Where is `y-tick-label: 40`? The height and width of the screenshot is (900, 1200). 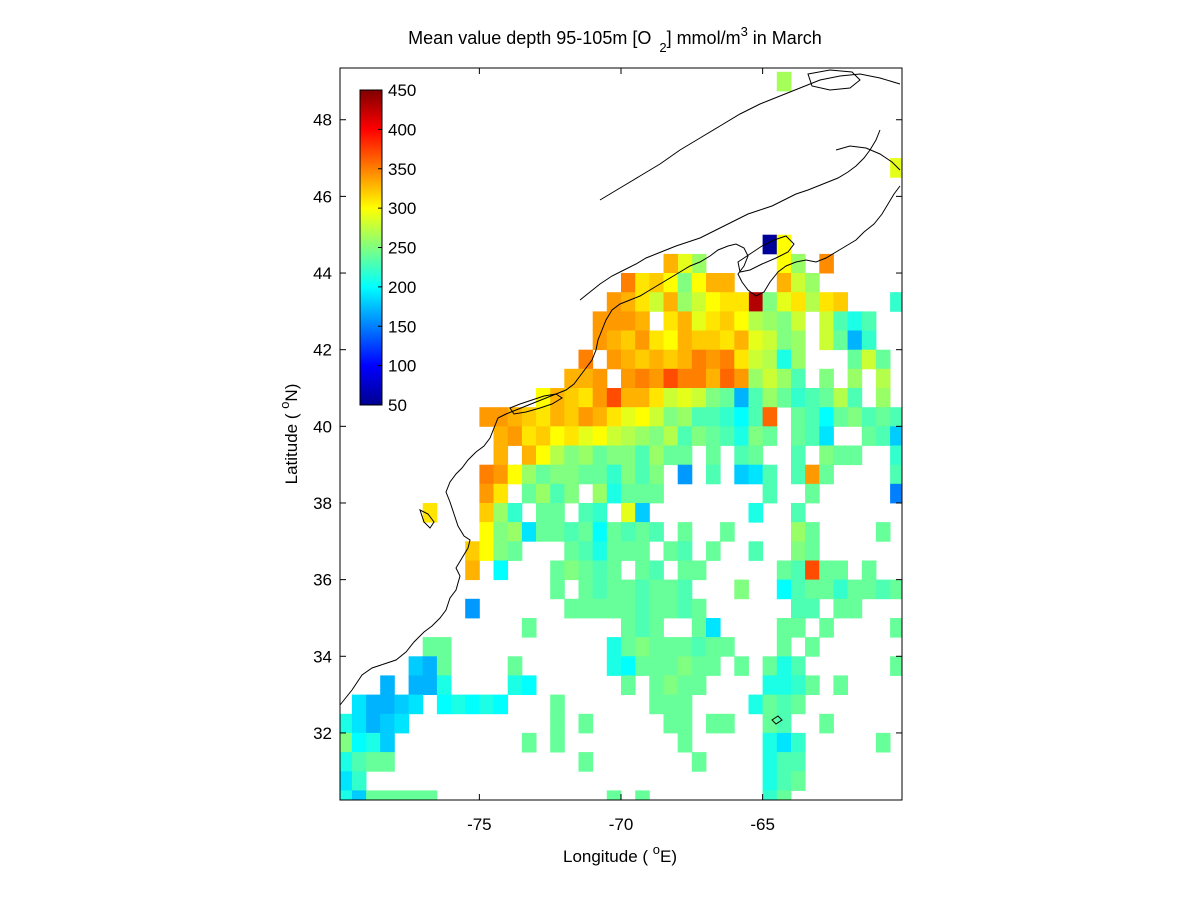
y-tick-label: 40 is located at coordinates (322, 426).